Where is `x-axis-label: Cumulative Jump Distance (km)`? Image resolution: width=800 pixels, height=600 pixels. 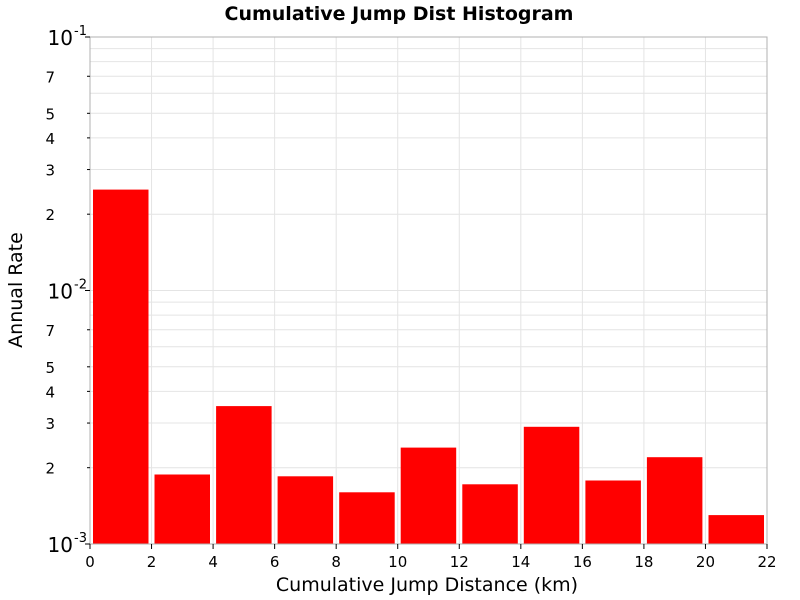
x-axis-label: Cumulative Jump Distance (km) is located at coordinates (427, 585).